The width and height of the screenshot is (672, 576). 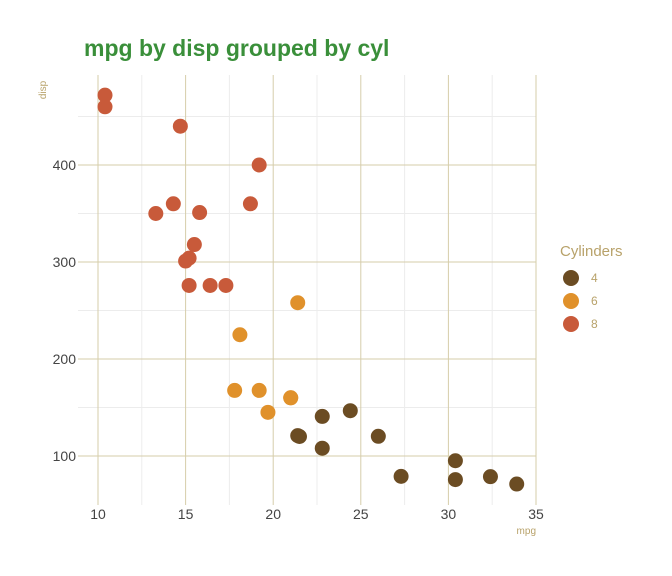 I want to click on x-tick-label: 20, so click(x=273, y=514).